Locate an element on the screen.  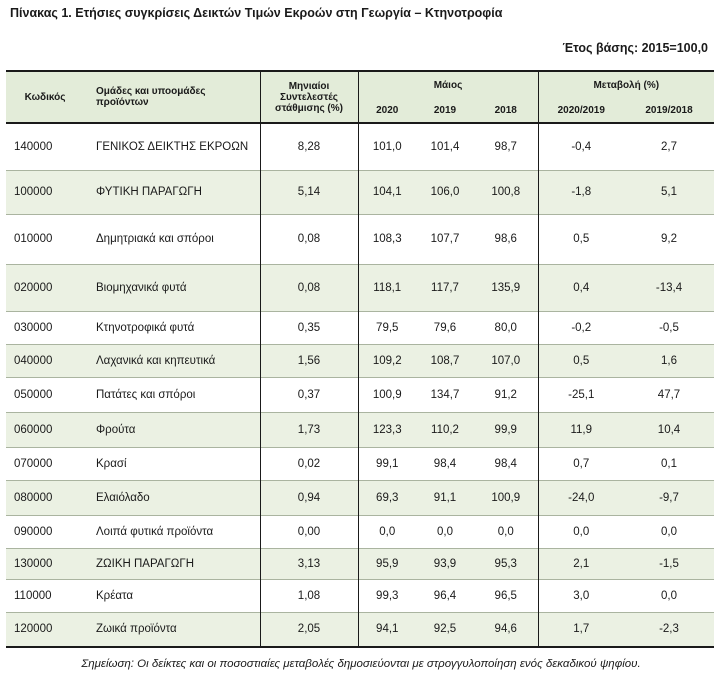
header-change-2019-2018: 2019/2018 is located at coordinates (669, 110).